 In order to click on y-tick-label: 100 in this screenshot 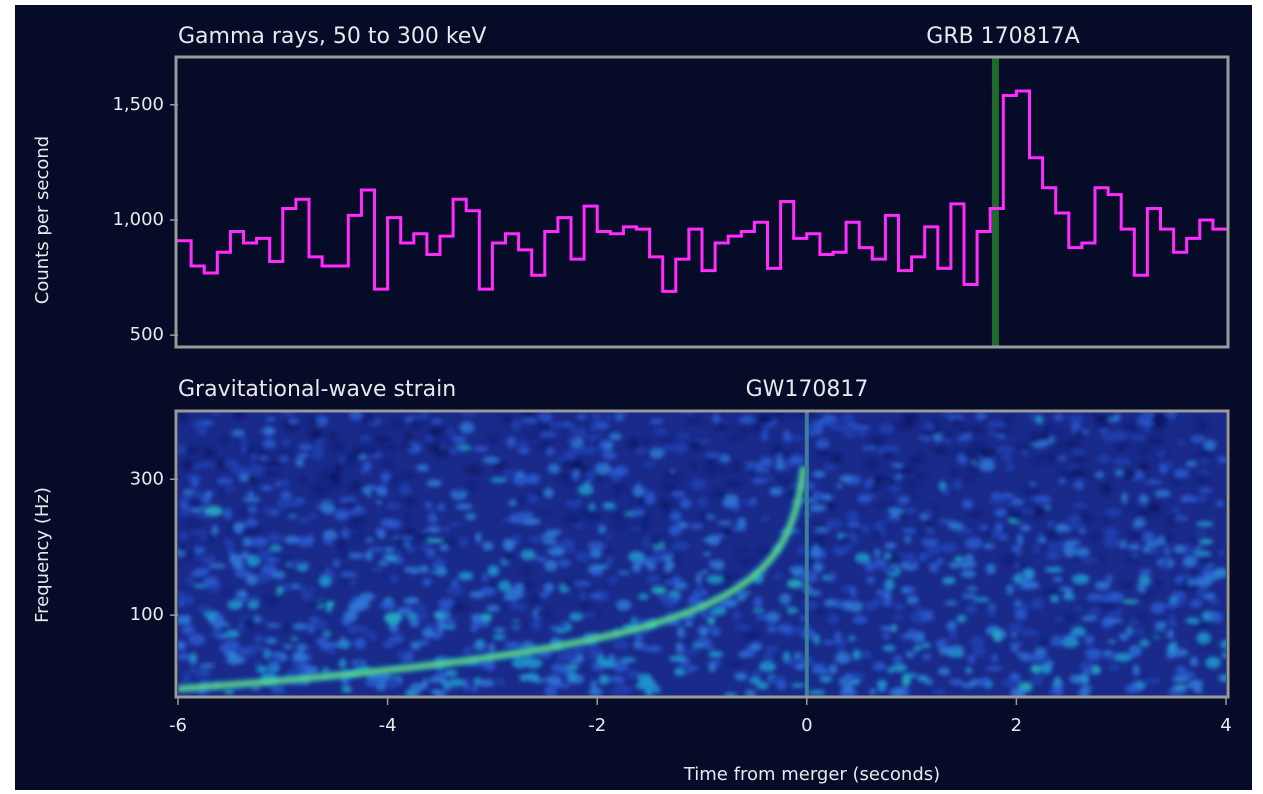, I will do `click(147, 614)`.